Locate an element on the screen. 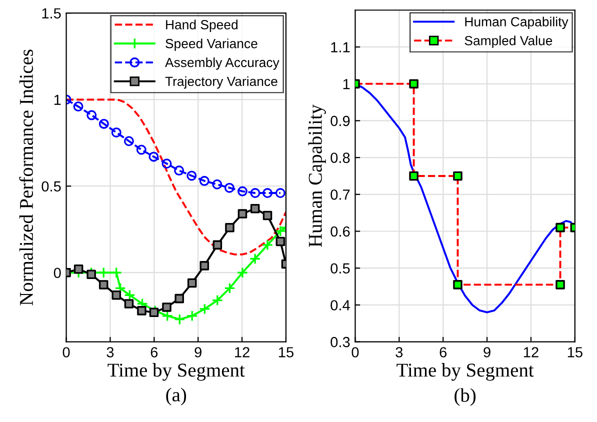 Image resolution: width=597 pixels, height=422 pixels. legend-label: Trajectory Variance is located at coordinates (221, 82).